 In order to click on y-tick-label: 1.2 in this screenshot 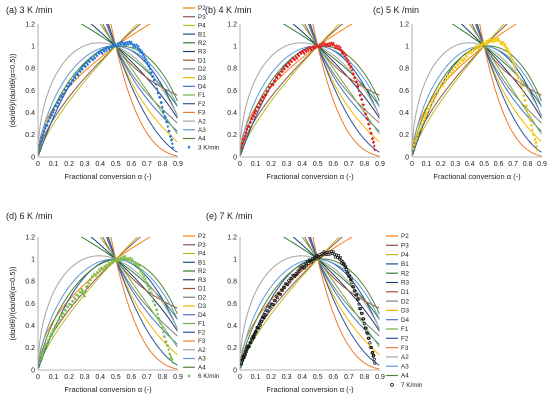, I will do `click(30, 24)`.